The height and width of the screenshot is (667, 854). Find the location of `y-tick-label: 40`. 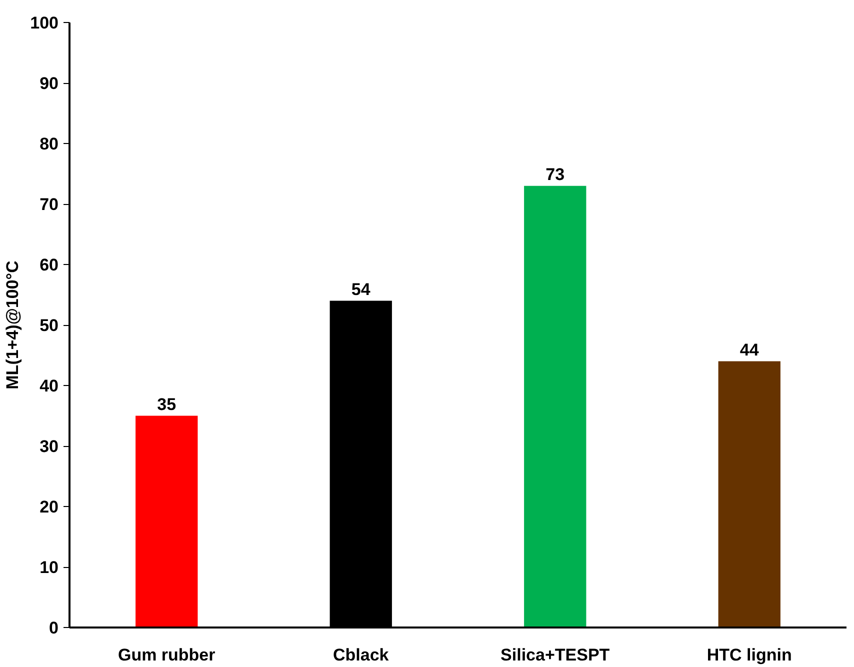

y-tick-label: 40 is located at coordinates (49, 386).